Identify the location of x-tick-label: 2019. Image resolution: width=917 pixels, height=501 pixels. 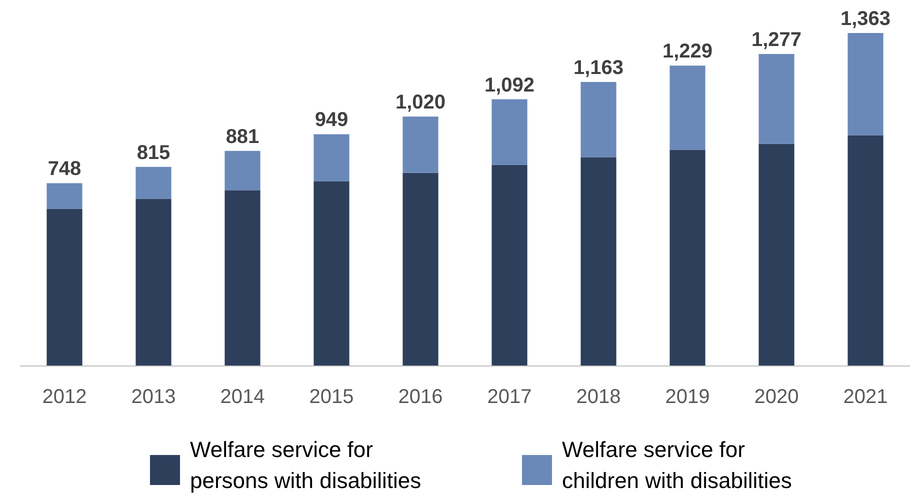
(687, 397).